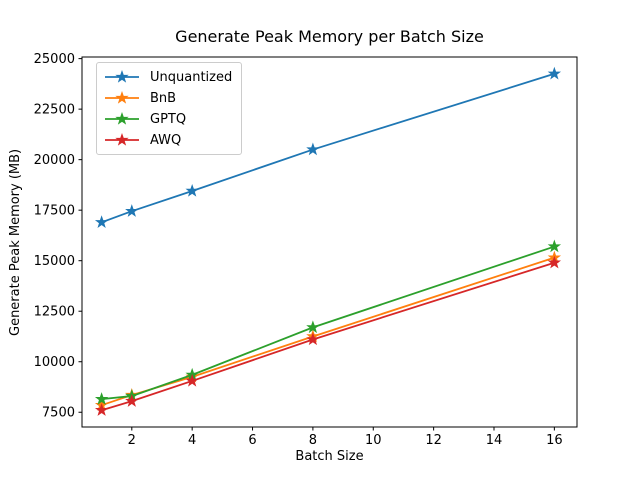  What do you see at coordinates (433, 440) in the screenshot?
I see `x-tick-label: 12` at bounding box center [433, 440].